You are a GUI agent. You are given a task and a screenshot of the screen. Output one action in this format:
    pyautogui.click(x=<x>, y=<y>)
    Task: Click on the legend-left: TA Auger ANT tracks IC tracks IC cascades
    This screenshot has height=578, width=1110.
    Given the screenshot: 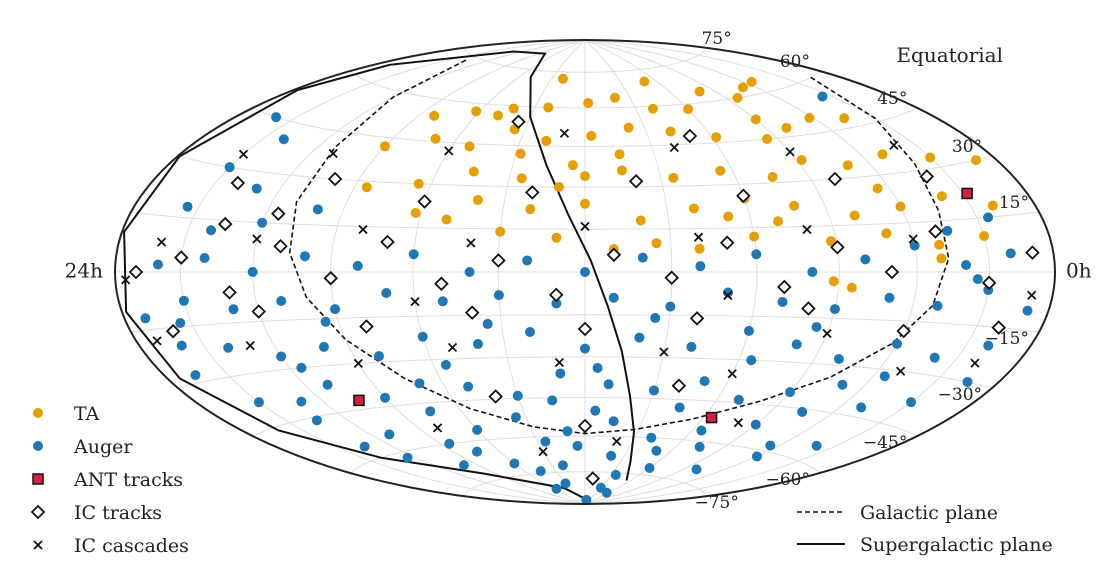 What is the action you would take?
    pyautogui.click(x=109, y=480)
    